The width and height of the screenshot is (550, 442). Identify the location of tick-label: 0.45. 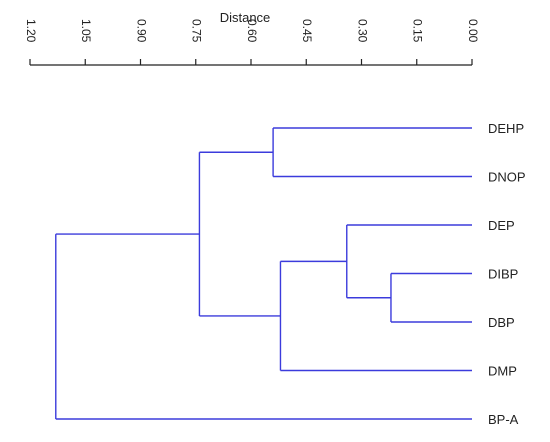
(307, 31).